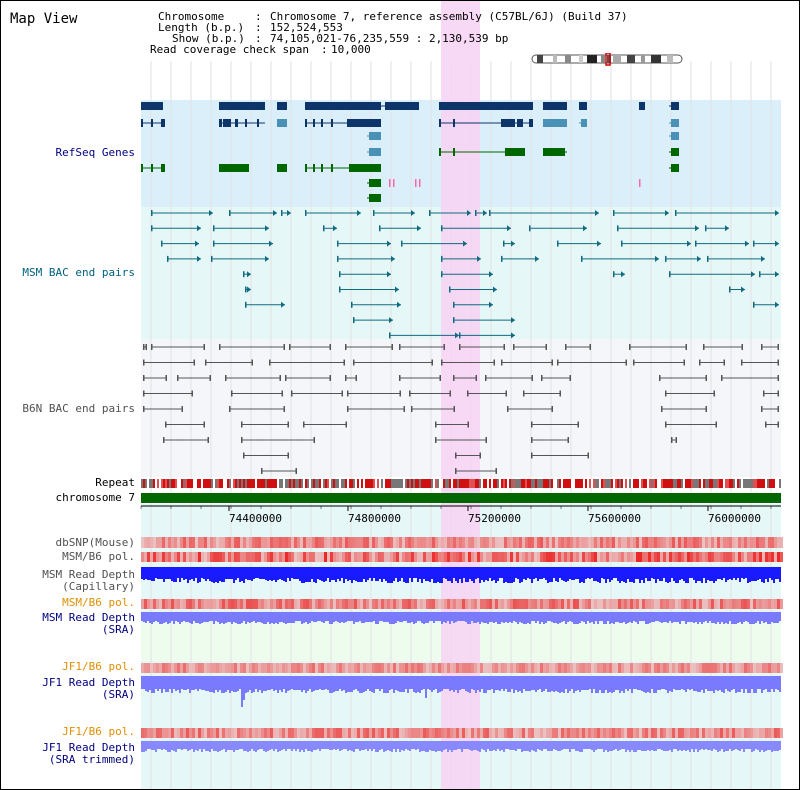  I want to click on track-label-refseq: RefSeq Genes, so click(95, 152).